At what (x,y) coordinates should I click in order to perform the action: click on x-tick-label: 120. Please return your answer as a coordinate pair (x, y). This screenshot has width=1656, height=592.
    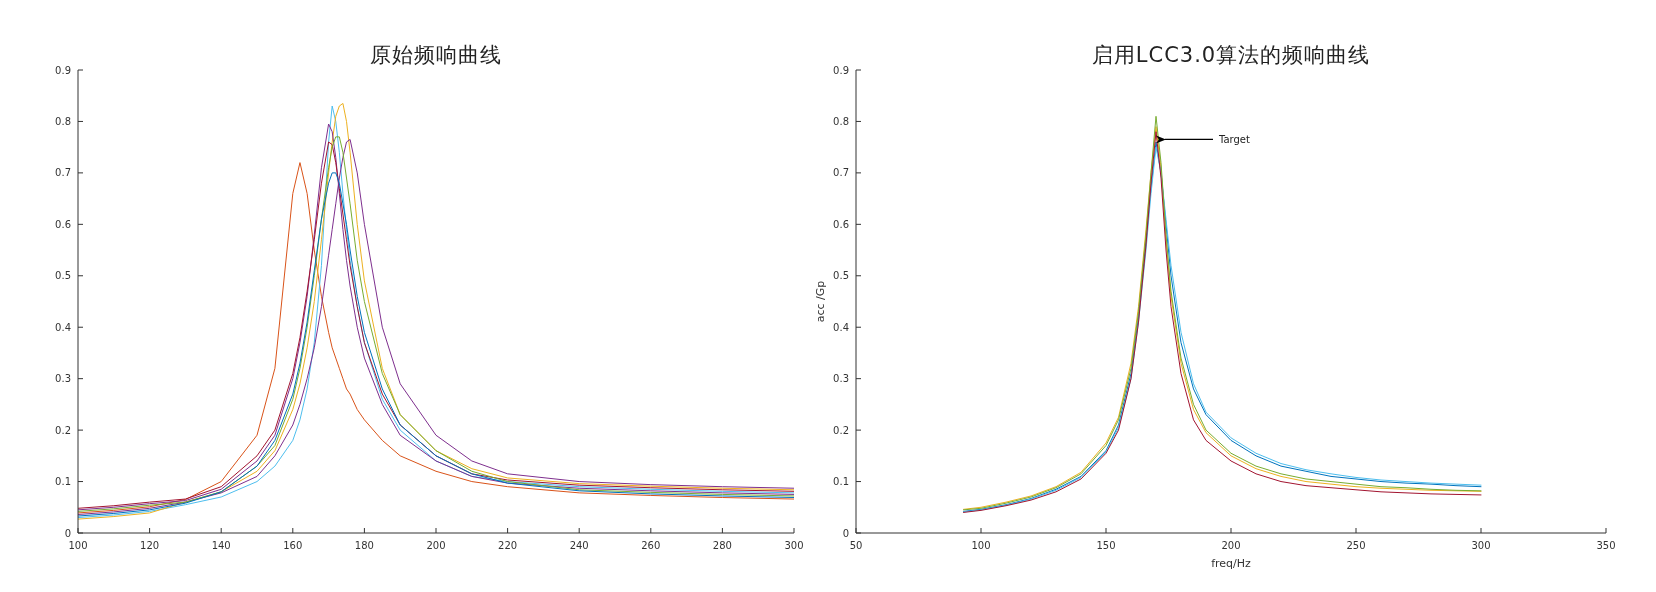
    Looking at the image, I should click on (150, 545).